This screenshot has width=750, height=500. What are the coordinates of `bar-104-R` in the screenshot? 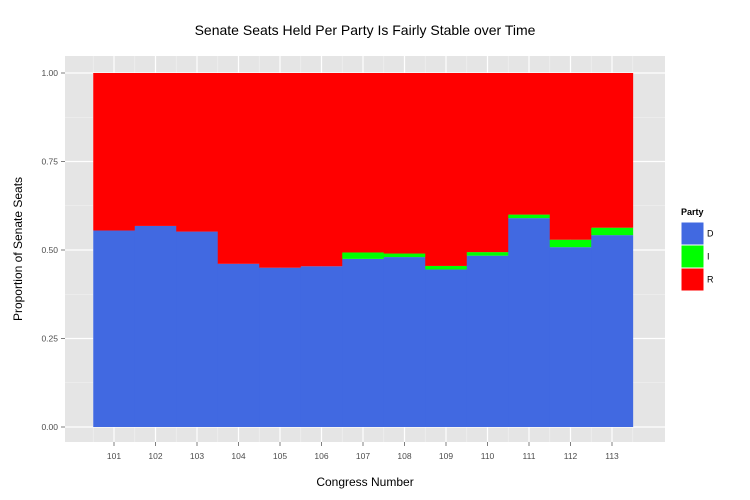 It's located at (238, 168).